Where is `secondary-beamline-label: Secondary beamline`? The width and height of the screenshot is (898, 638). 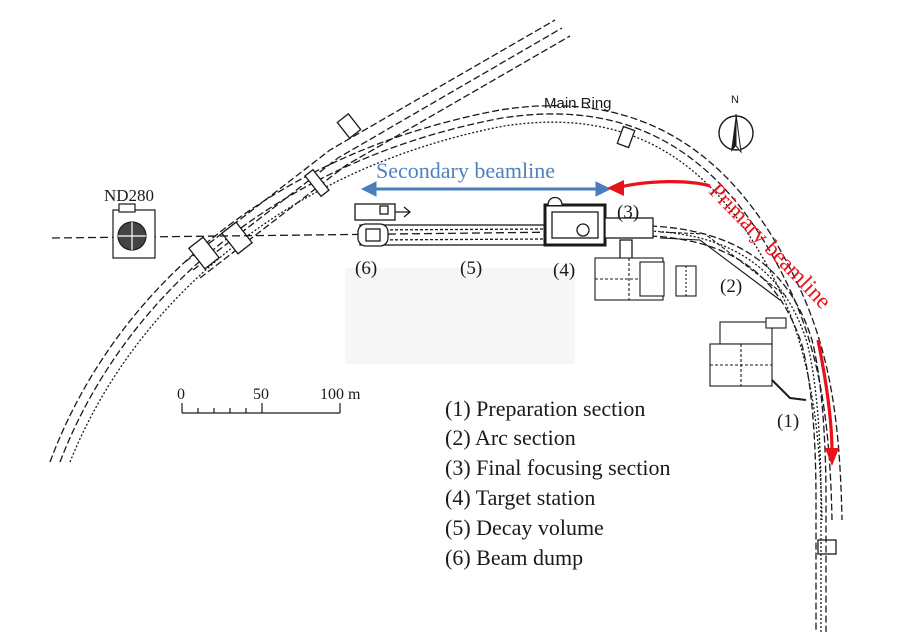 secondary-beamline-label: Secondary beamline is located at coordinates (465, 170).